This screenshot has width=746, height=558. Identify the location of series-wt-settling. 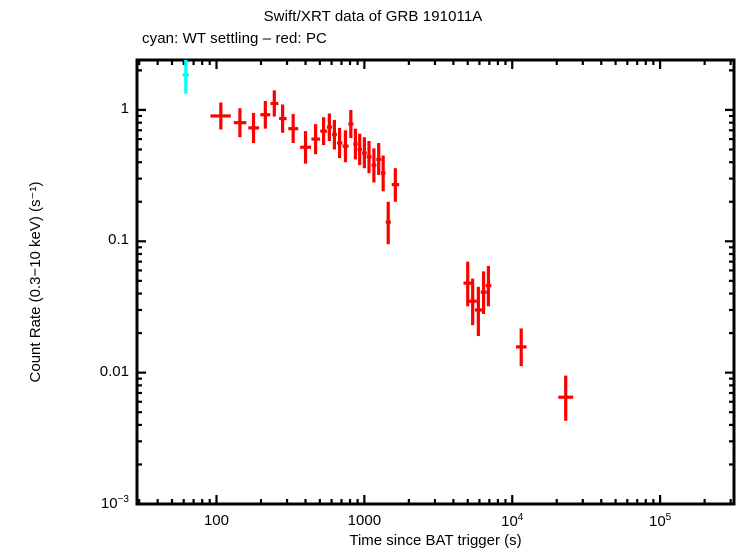
(185, 77).